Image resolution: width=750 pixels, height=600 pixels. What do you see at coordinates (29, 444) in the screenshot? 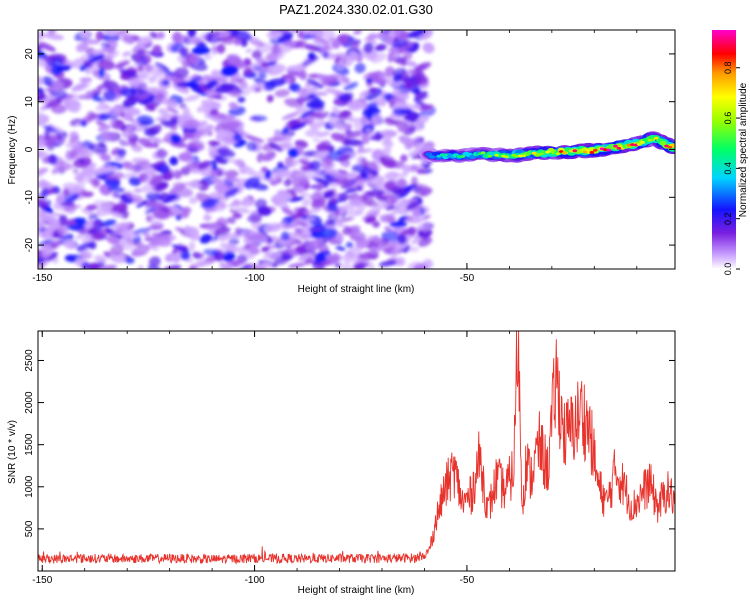
I see `y-tick-label: 1500` at bounding box center [29, 444].